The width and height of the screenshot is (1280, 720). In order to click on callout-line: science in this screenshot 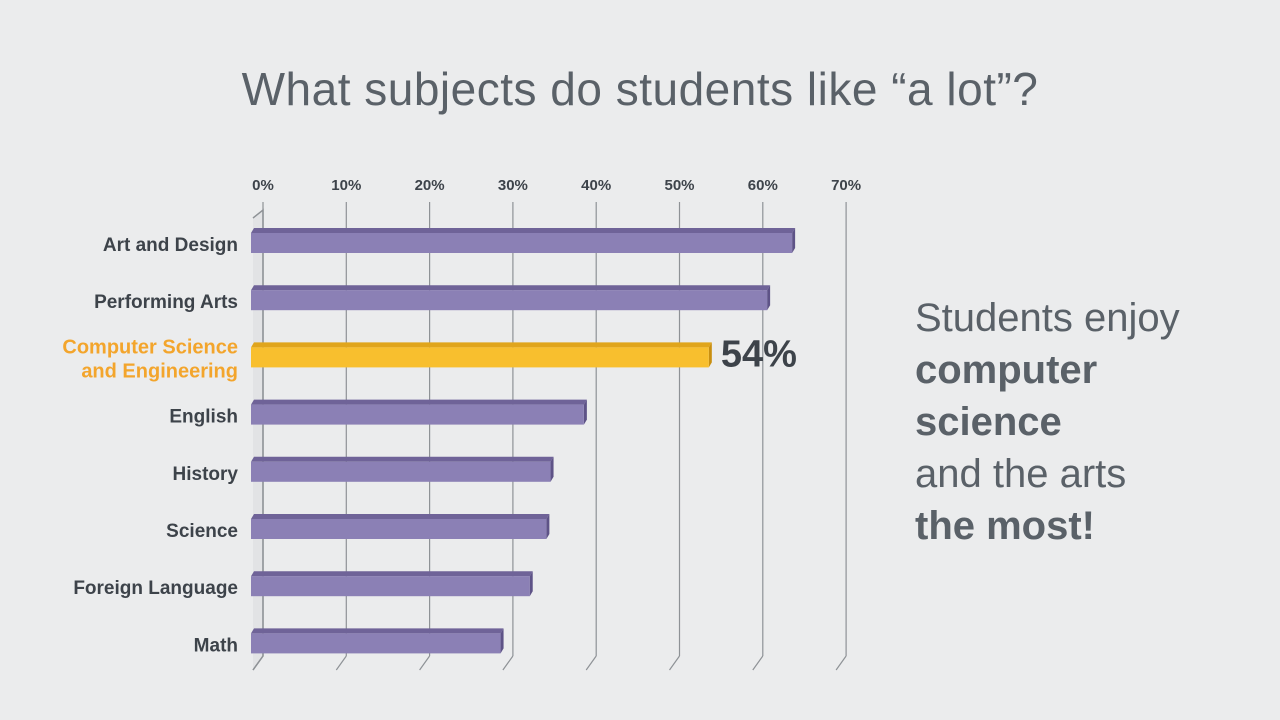, I will do `click(988, 422)`.